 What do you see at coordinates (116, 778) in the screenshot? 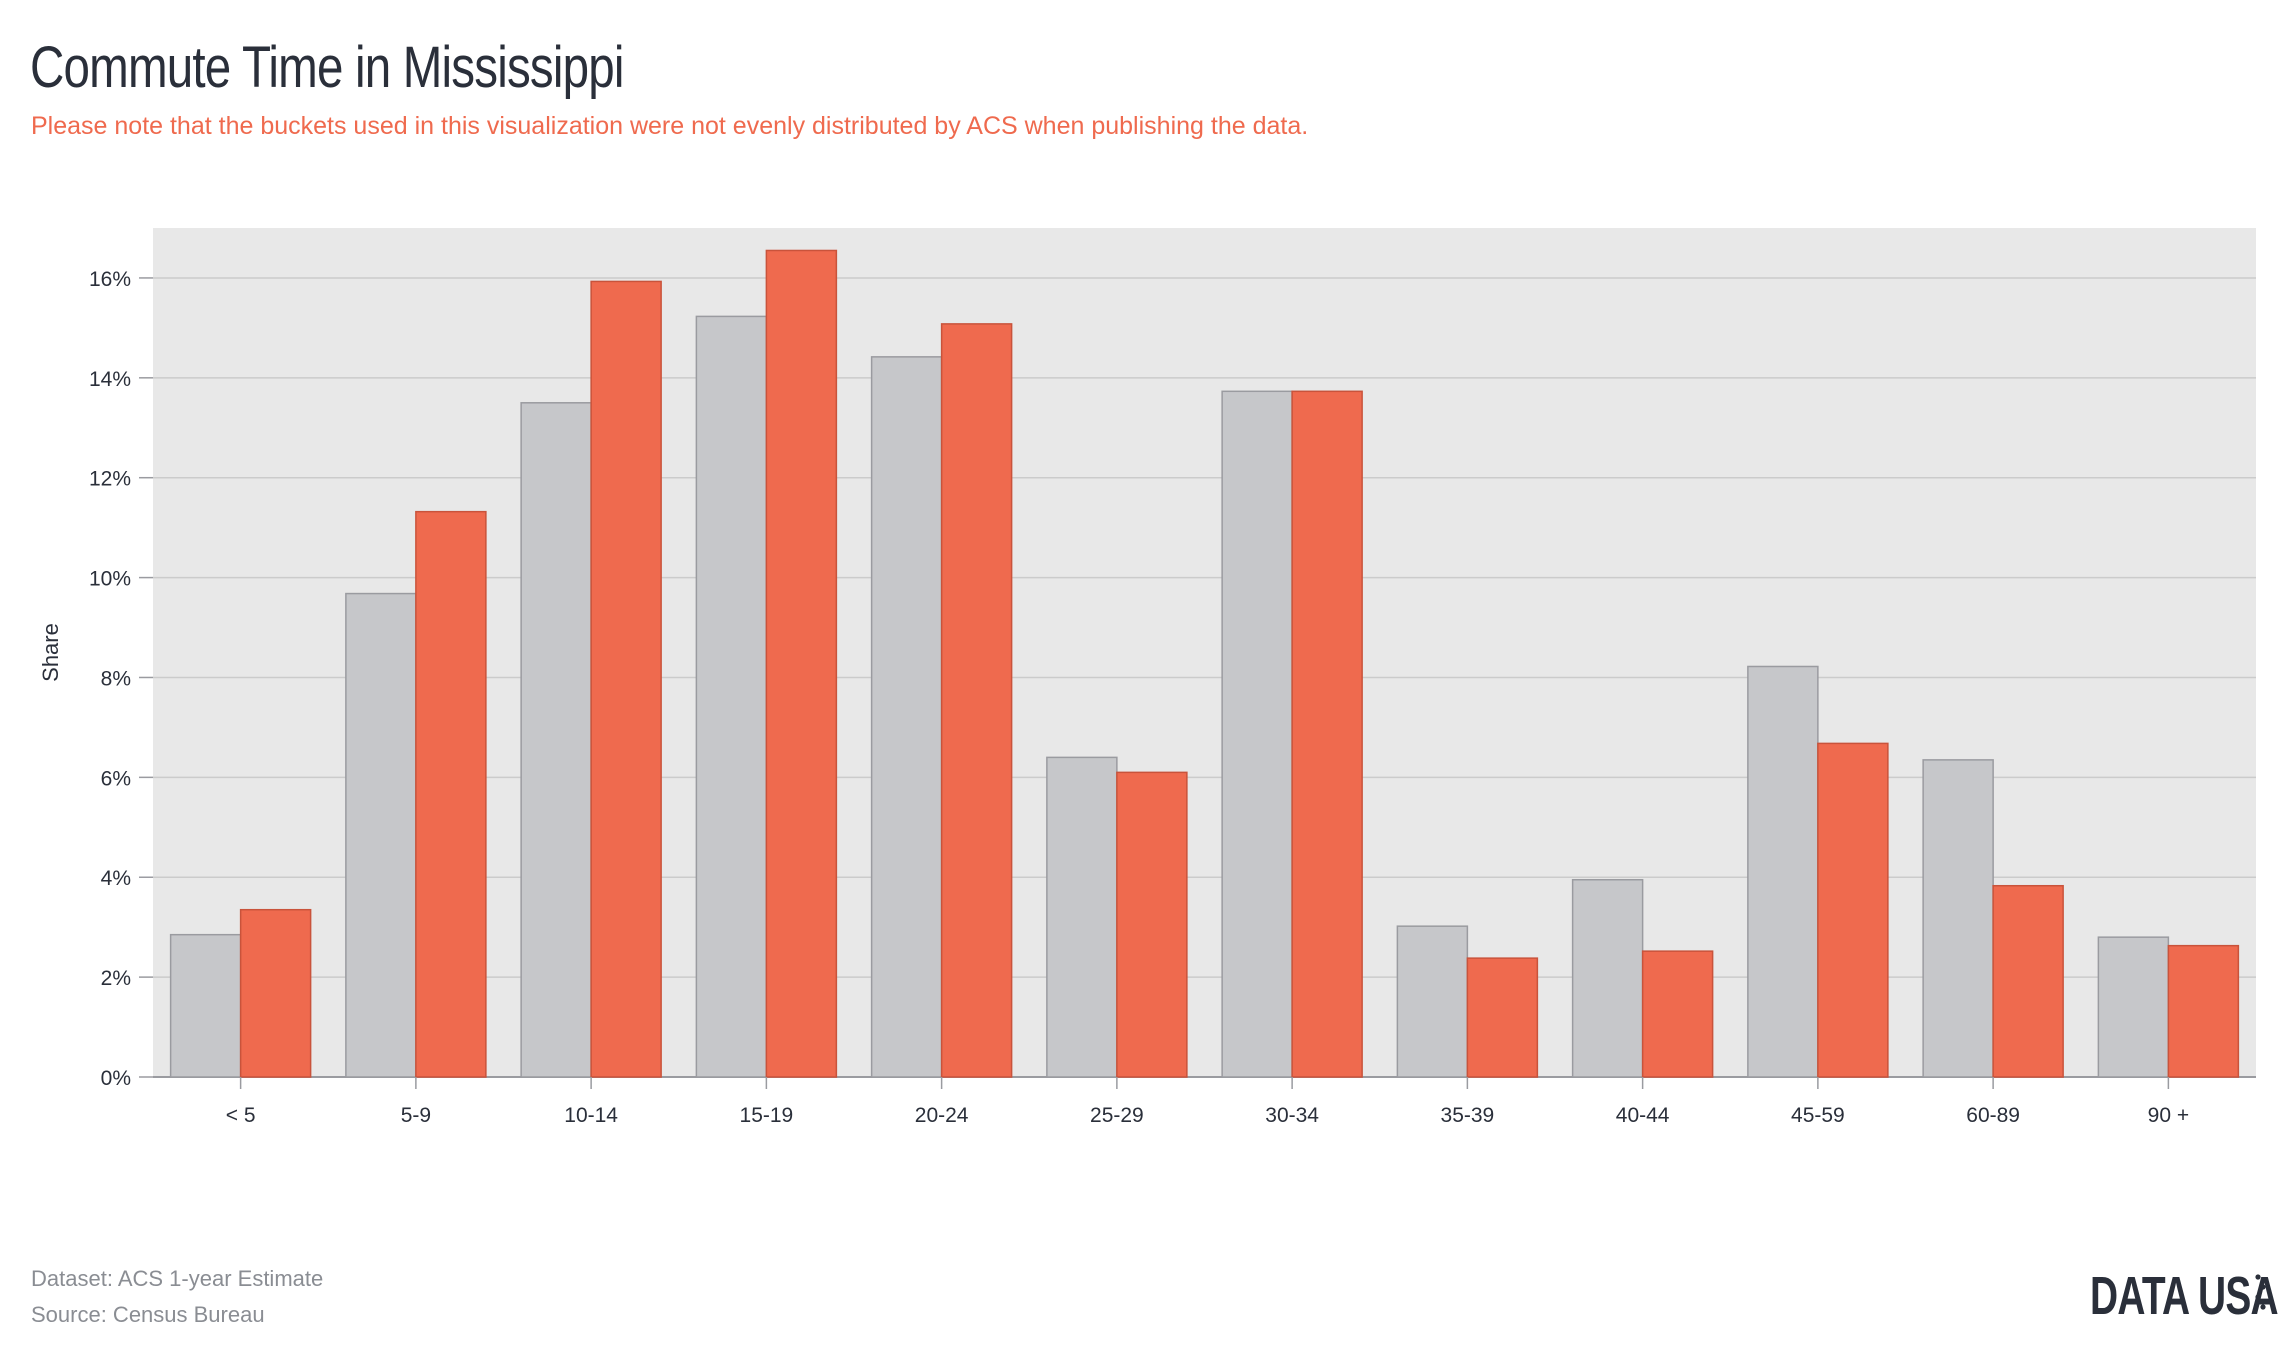
I see `y-tick-label: 6%` at bounding box center [116, 778].